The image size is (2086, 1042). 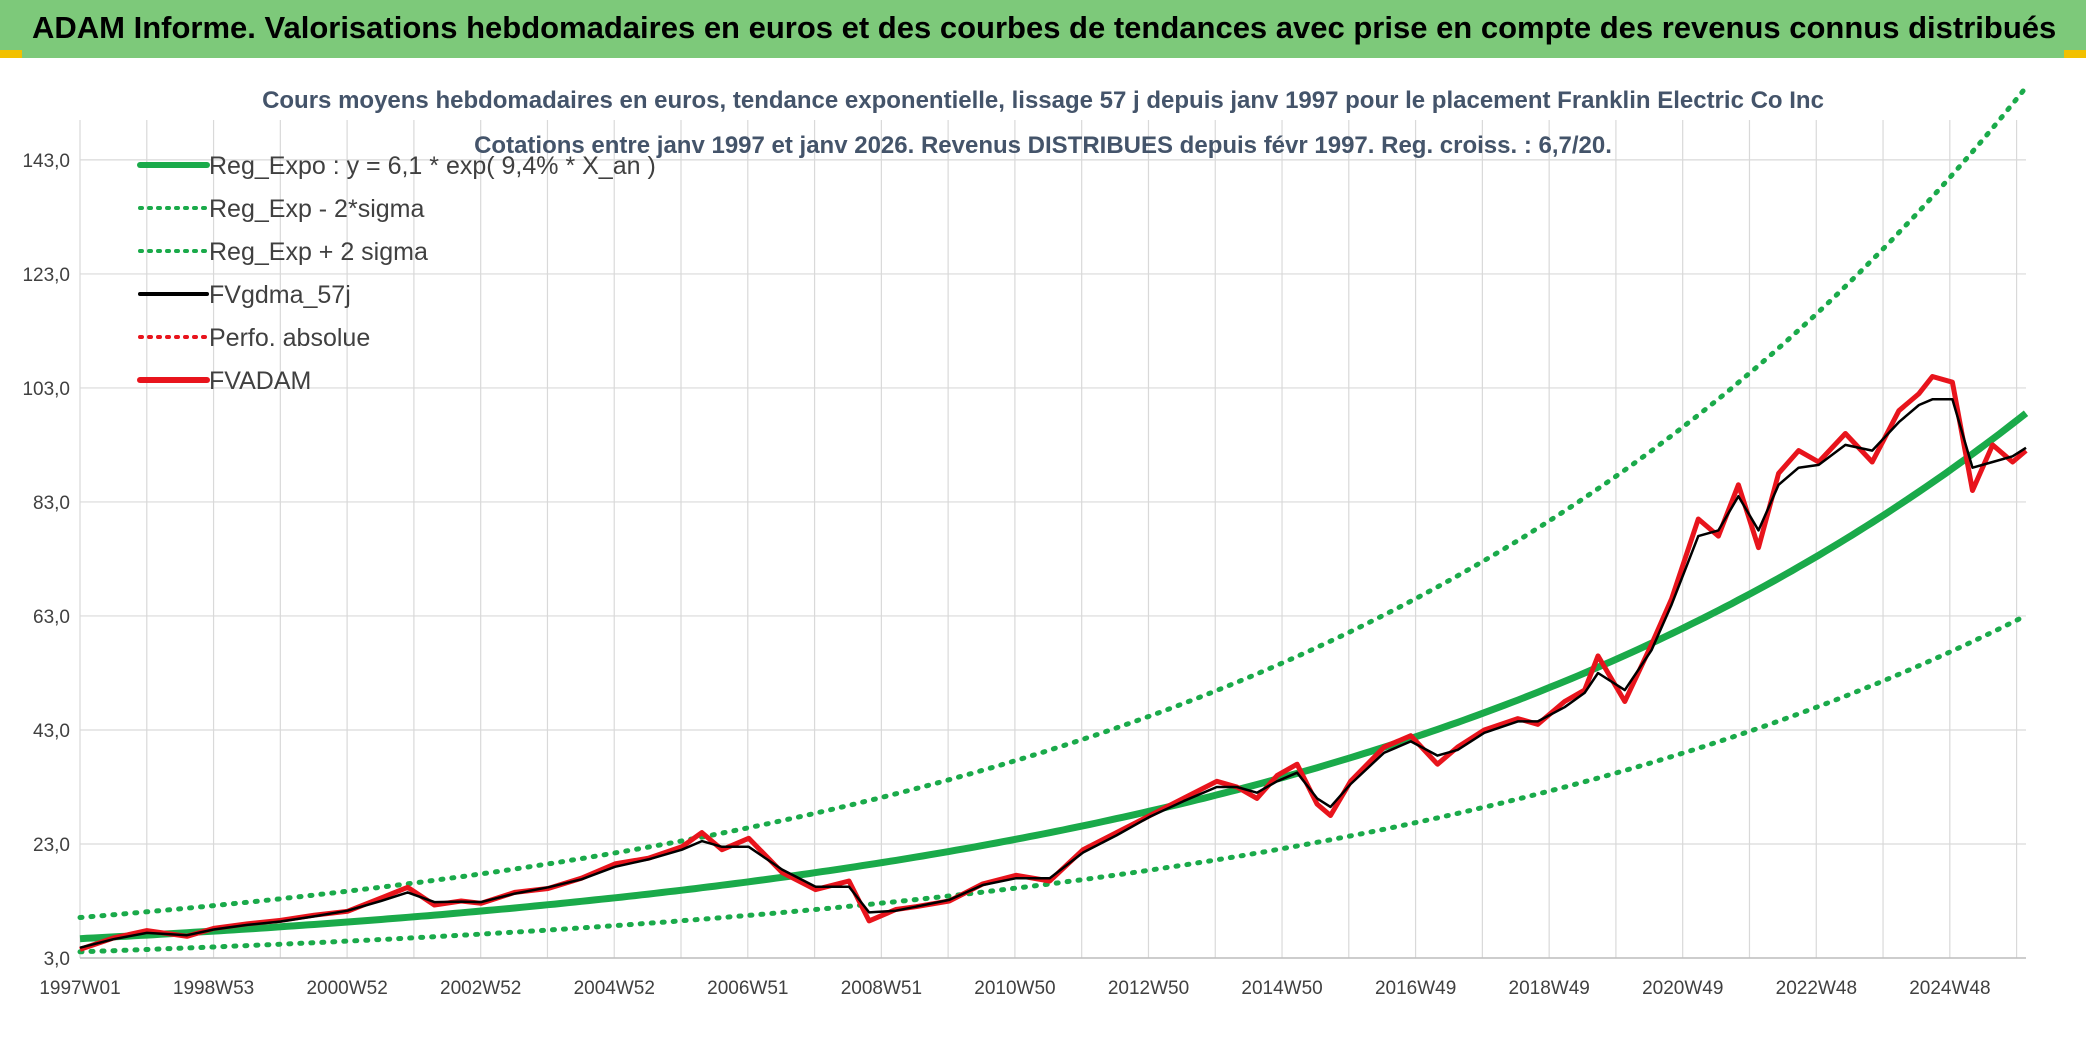 What do you see at coordinates (1949, 988) in the screenshot?
I see `x-tick-label: 2024W48` at bounding box center [1949, 988].